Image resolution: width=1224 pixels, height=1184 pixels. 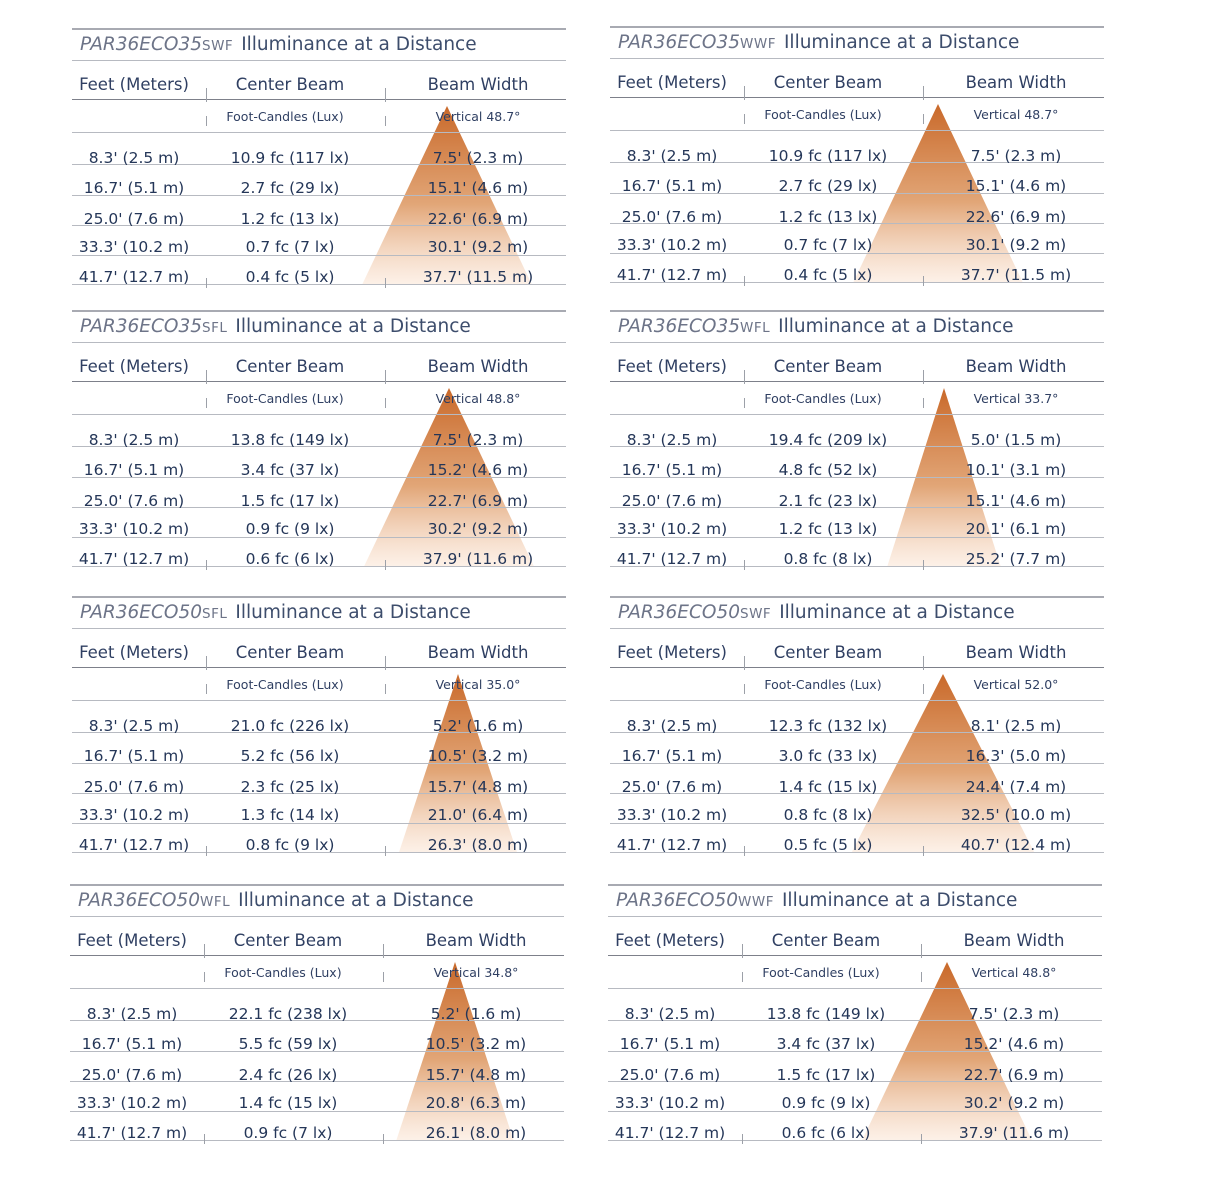 I want to click on cell-center-beam: 10.9 fc (117 lx), so click(x=290, y=158).